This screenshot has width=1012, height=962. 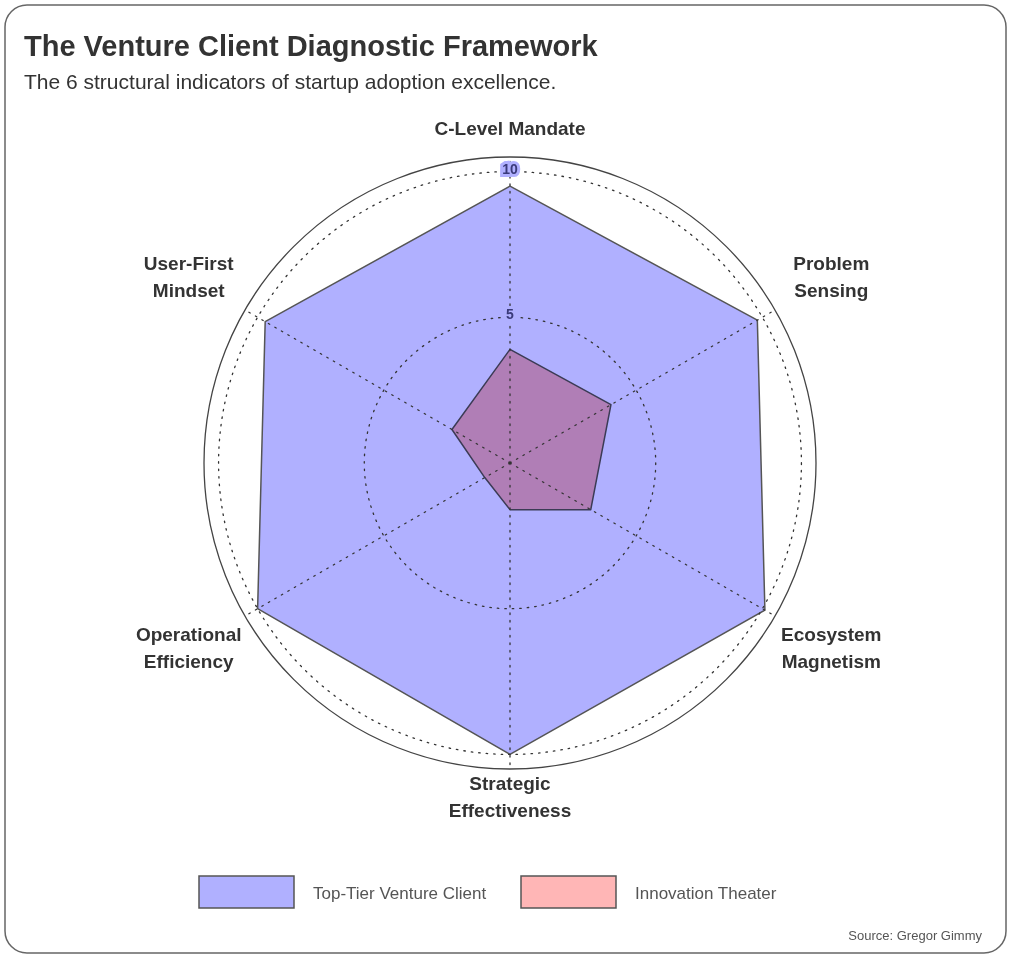 What do you see at coordinates (311, 46) in the screenshot?
I see `chart-title: The Venture Client Diagnostic Framework` at bounding box center [311, 46].